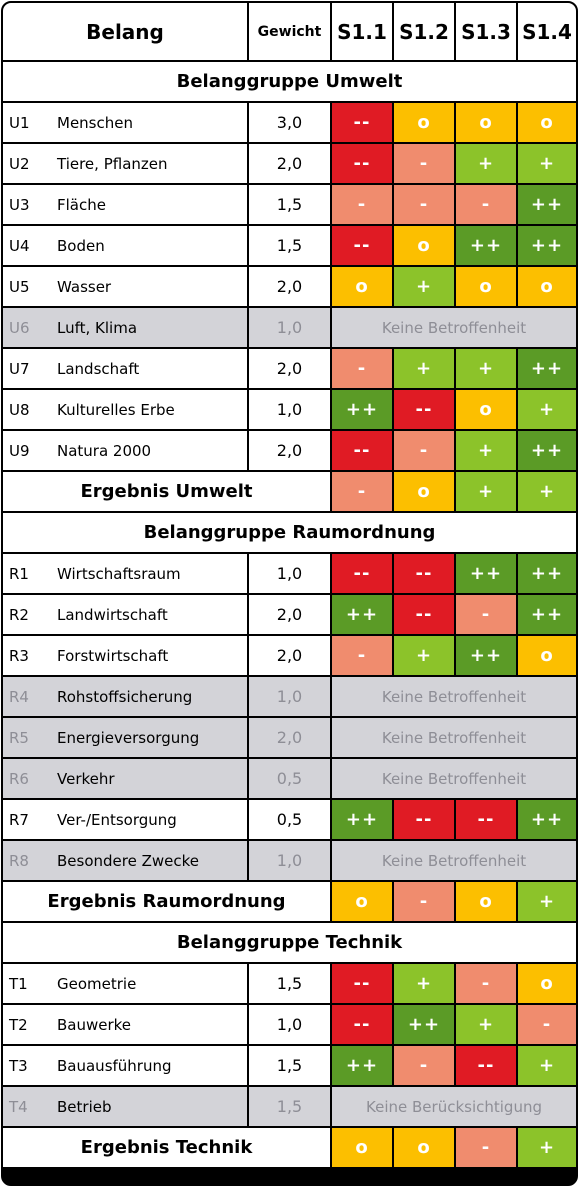 This screenshot has height=1188, width=581. Describe the element at coordinates (95, 122) in the screenshot. I see `belang-name: Menschen` at that location.